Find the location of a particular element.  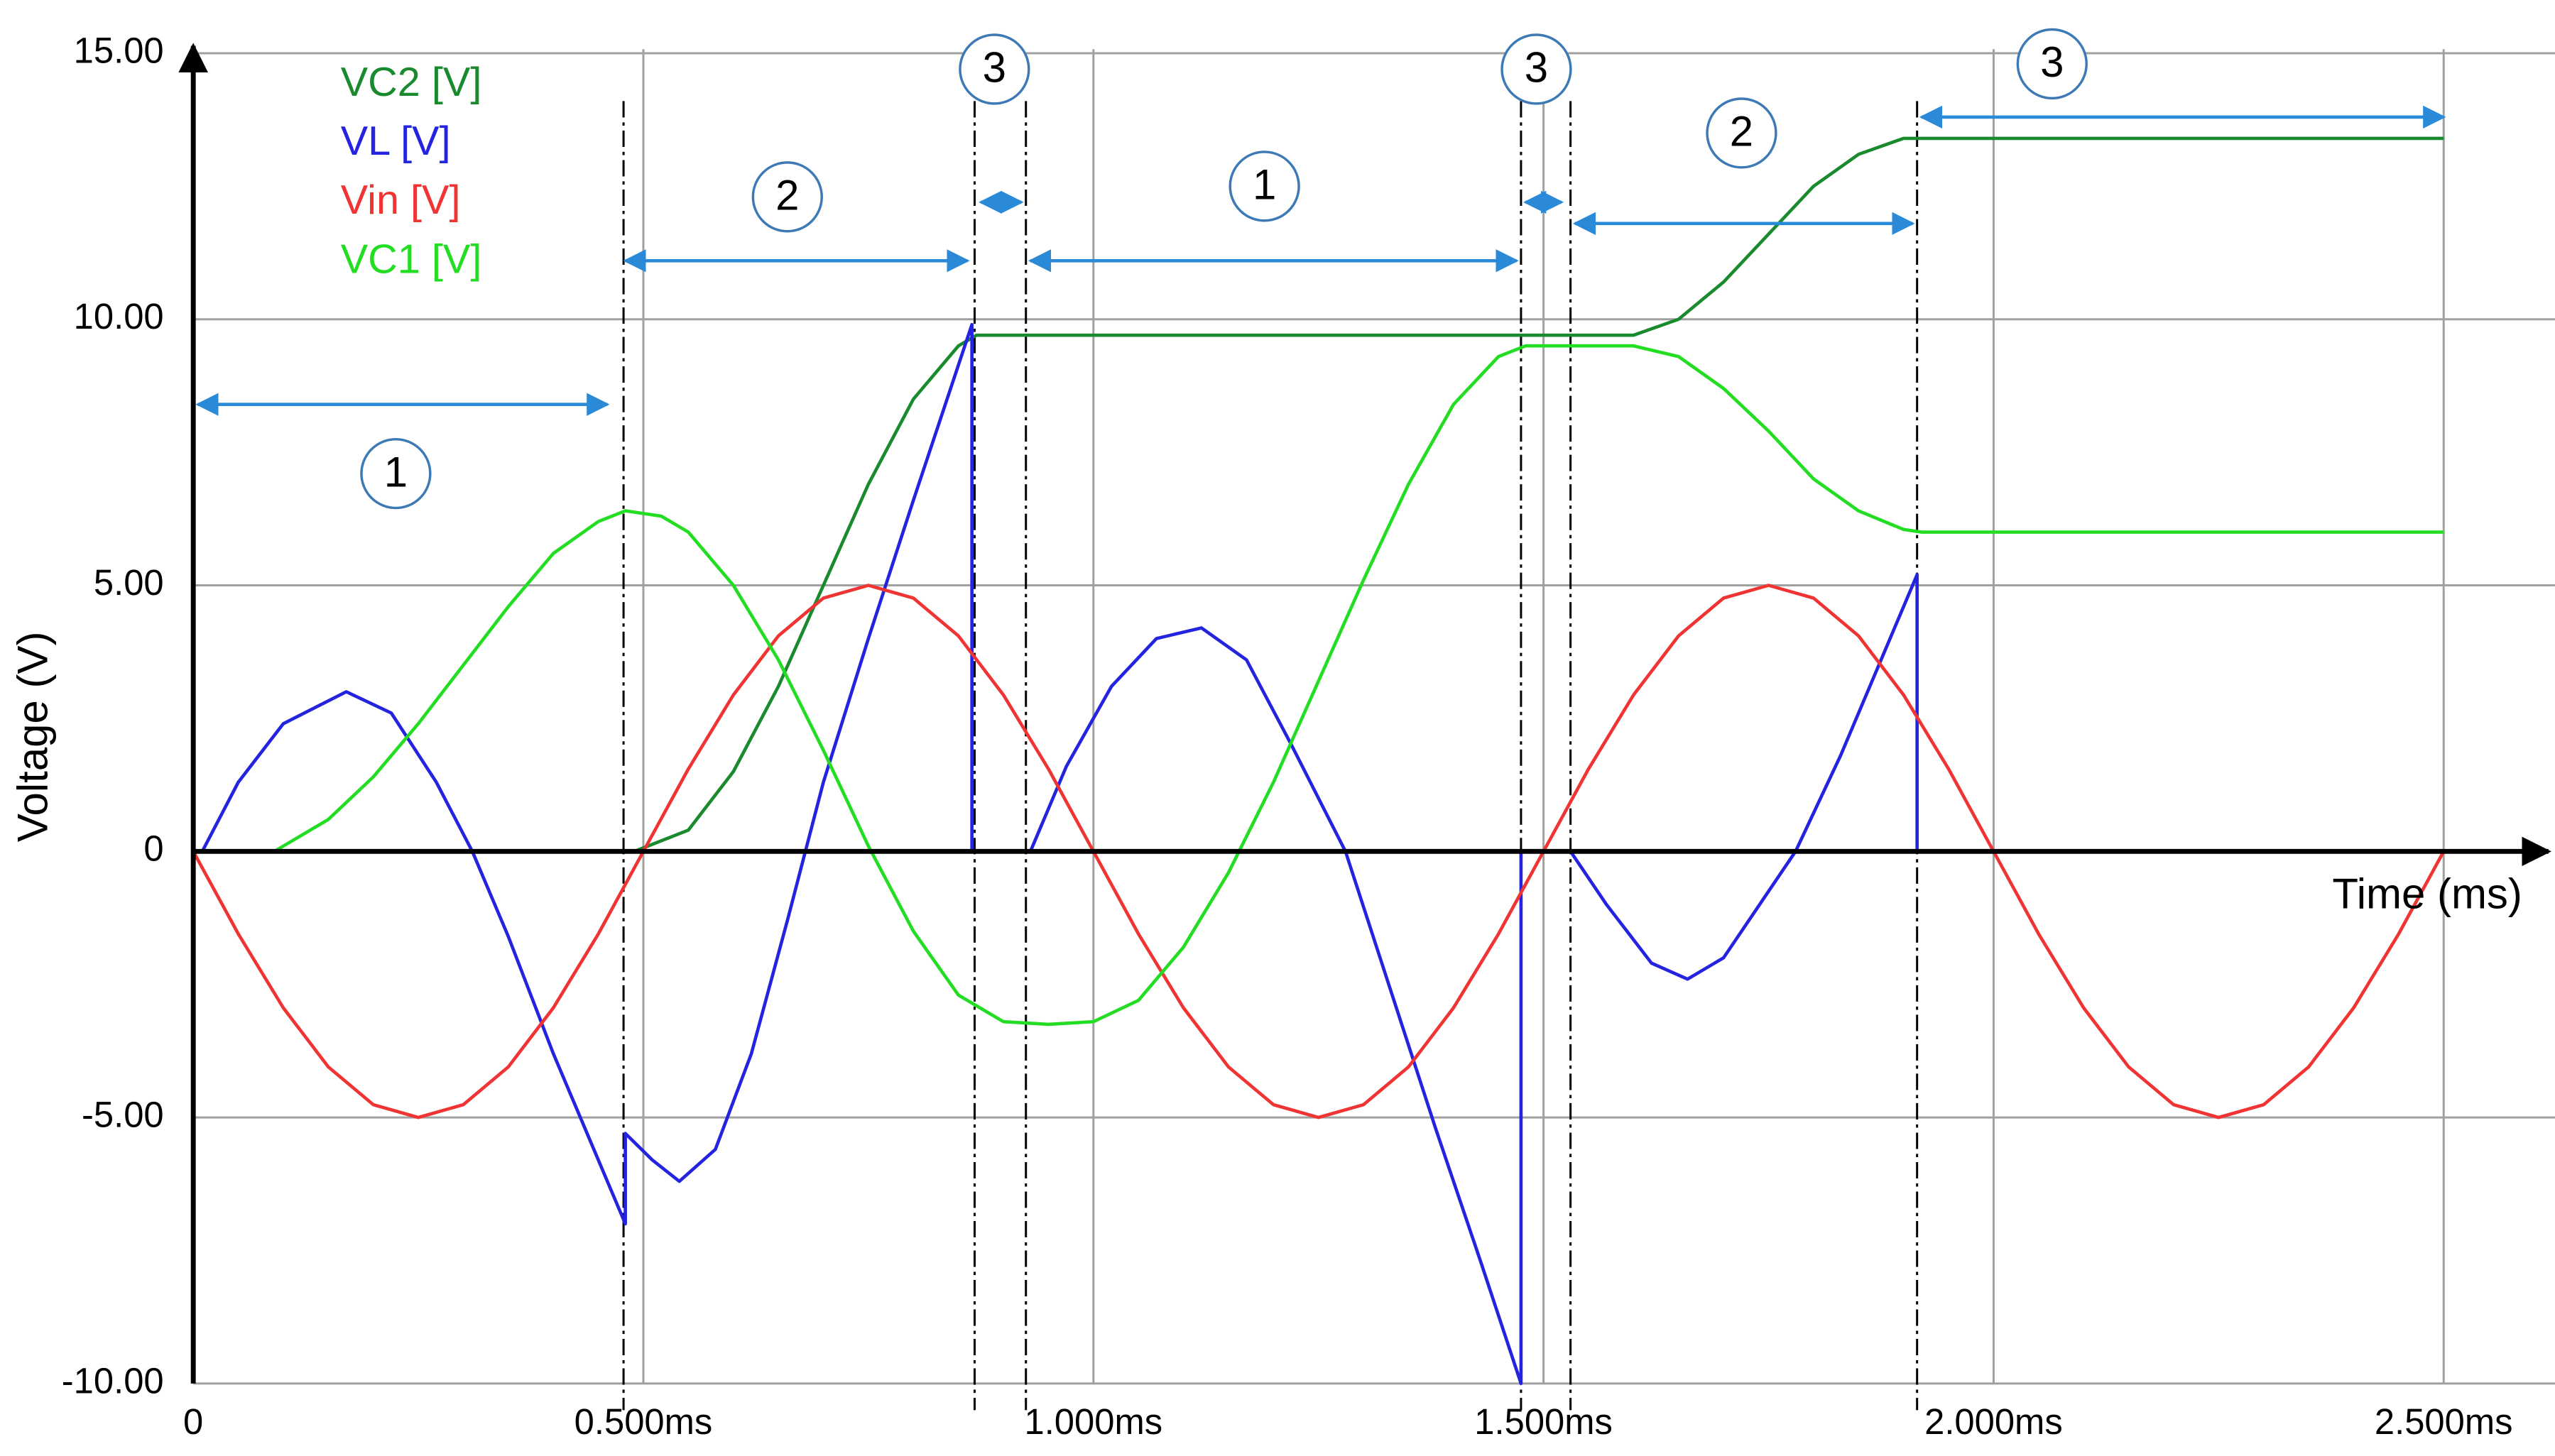

x-tick-label: 0 is located at coordinates (193, 1421).